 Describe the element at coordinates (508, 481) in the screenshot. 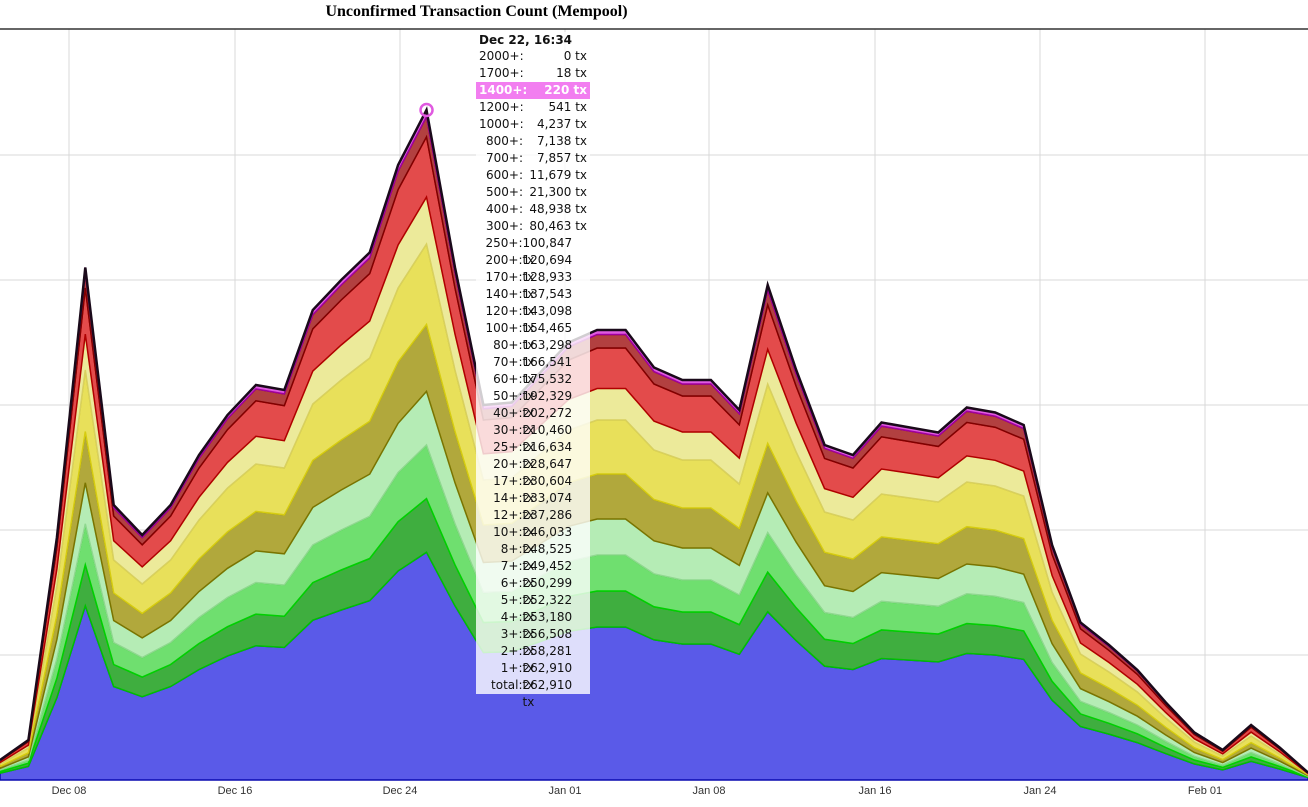

I see `tooltip-row-label: 17+:` at that location.